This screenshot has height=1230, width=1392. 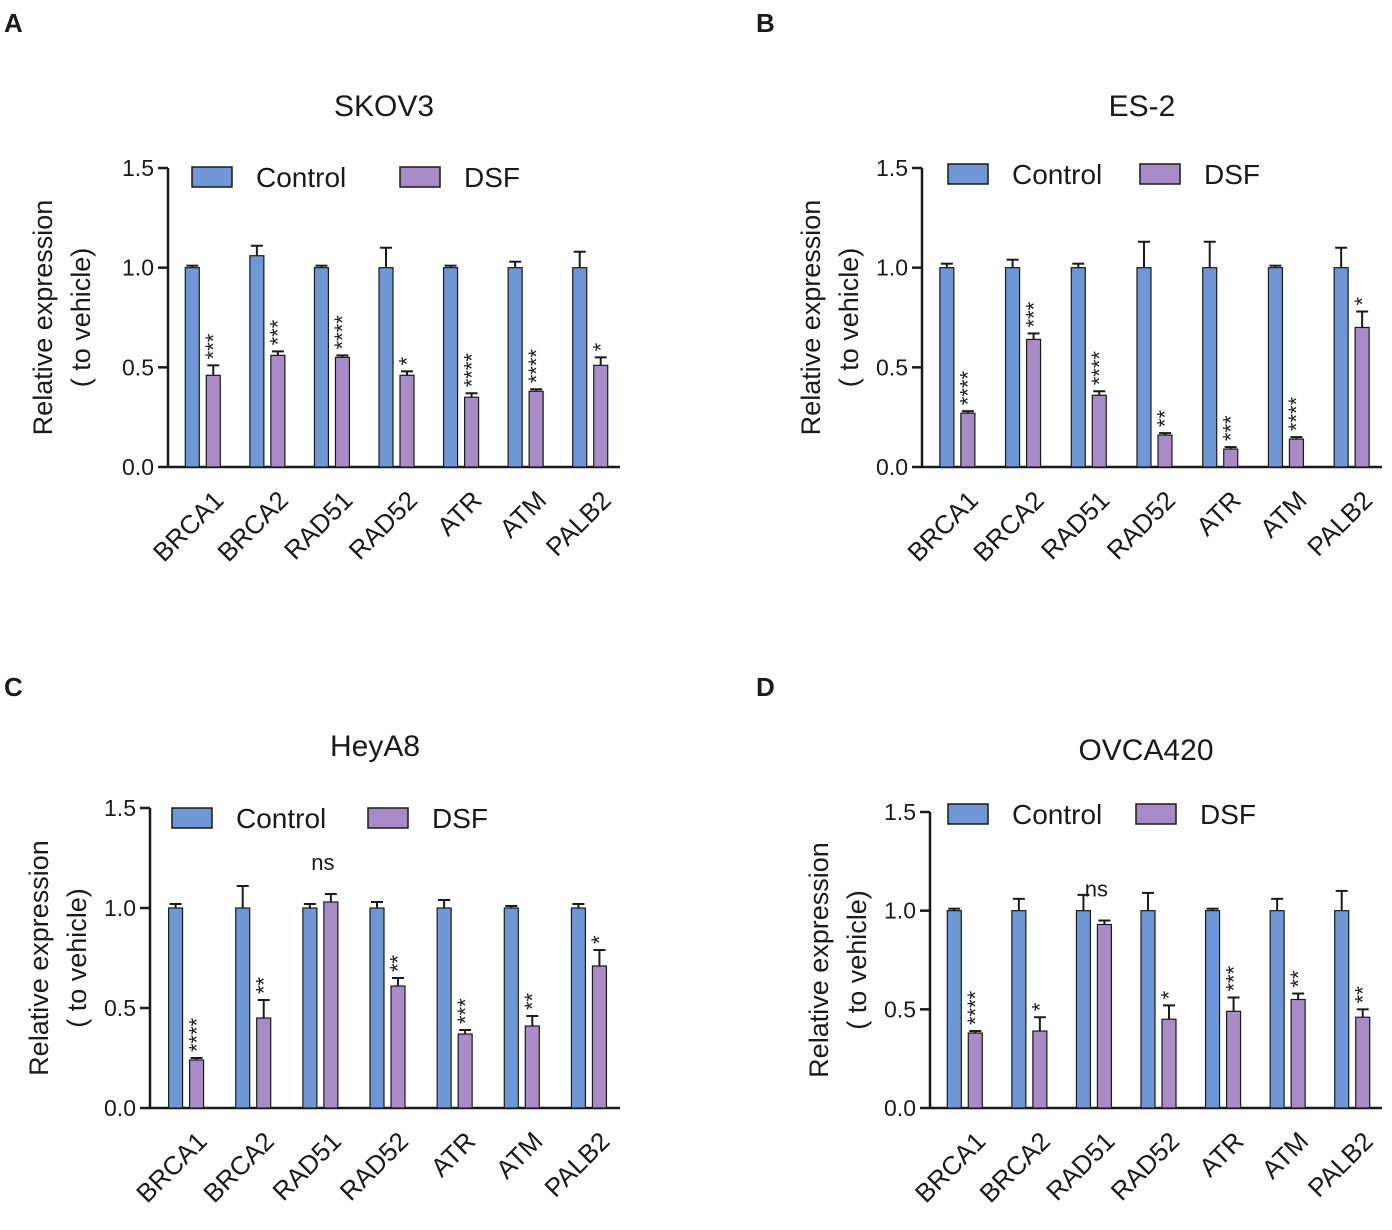 What do you see at coordinates (1142, 106) in the screenshot?
I see `chart-title: ES-2` at bounding box center [1142, 106].